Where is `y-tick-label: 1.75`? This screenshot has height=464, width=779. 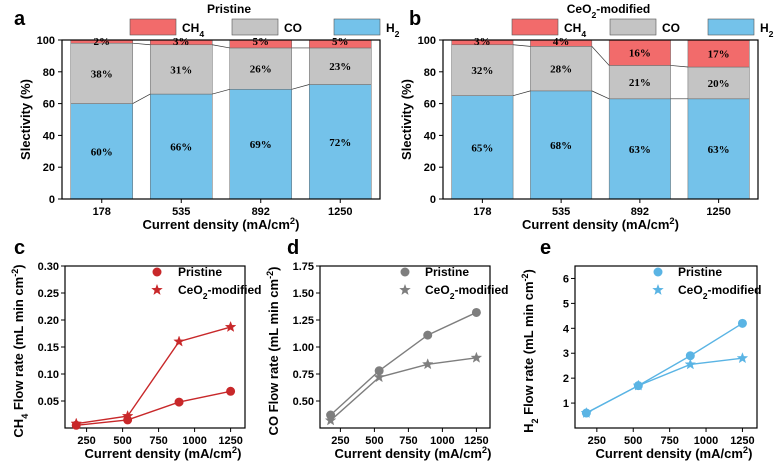 y-tick-label: 1.75 is located at coordinates (303, 267).